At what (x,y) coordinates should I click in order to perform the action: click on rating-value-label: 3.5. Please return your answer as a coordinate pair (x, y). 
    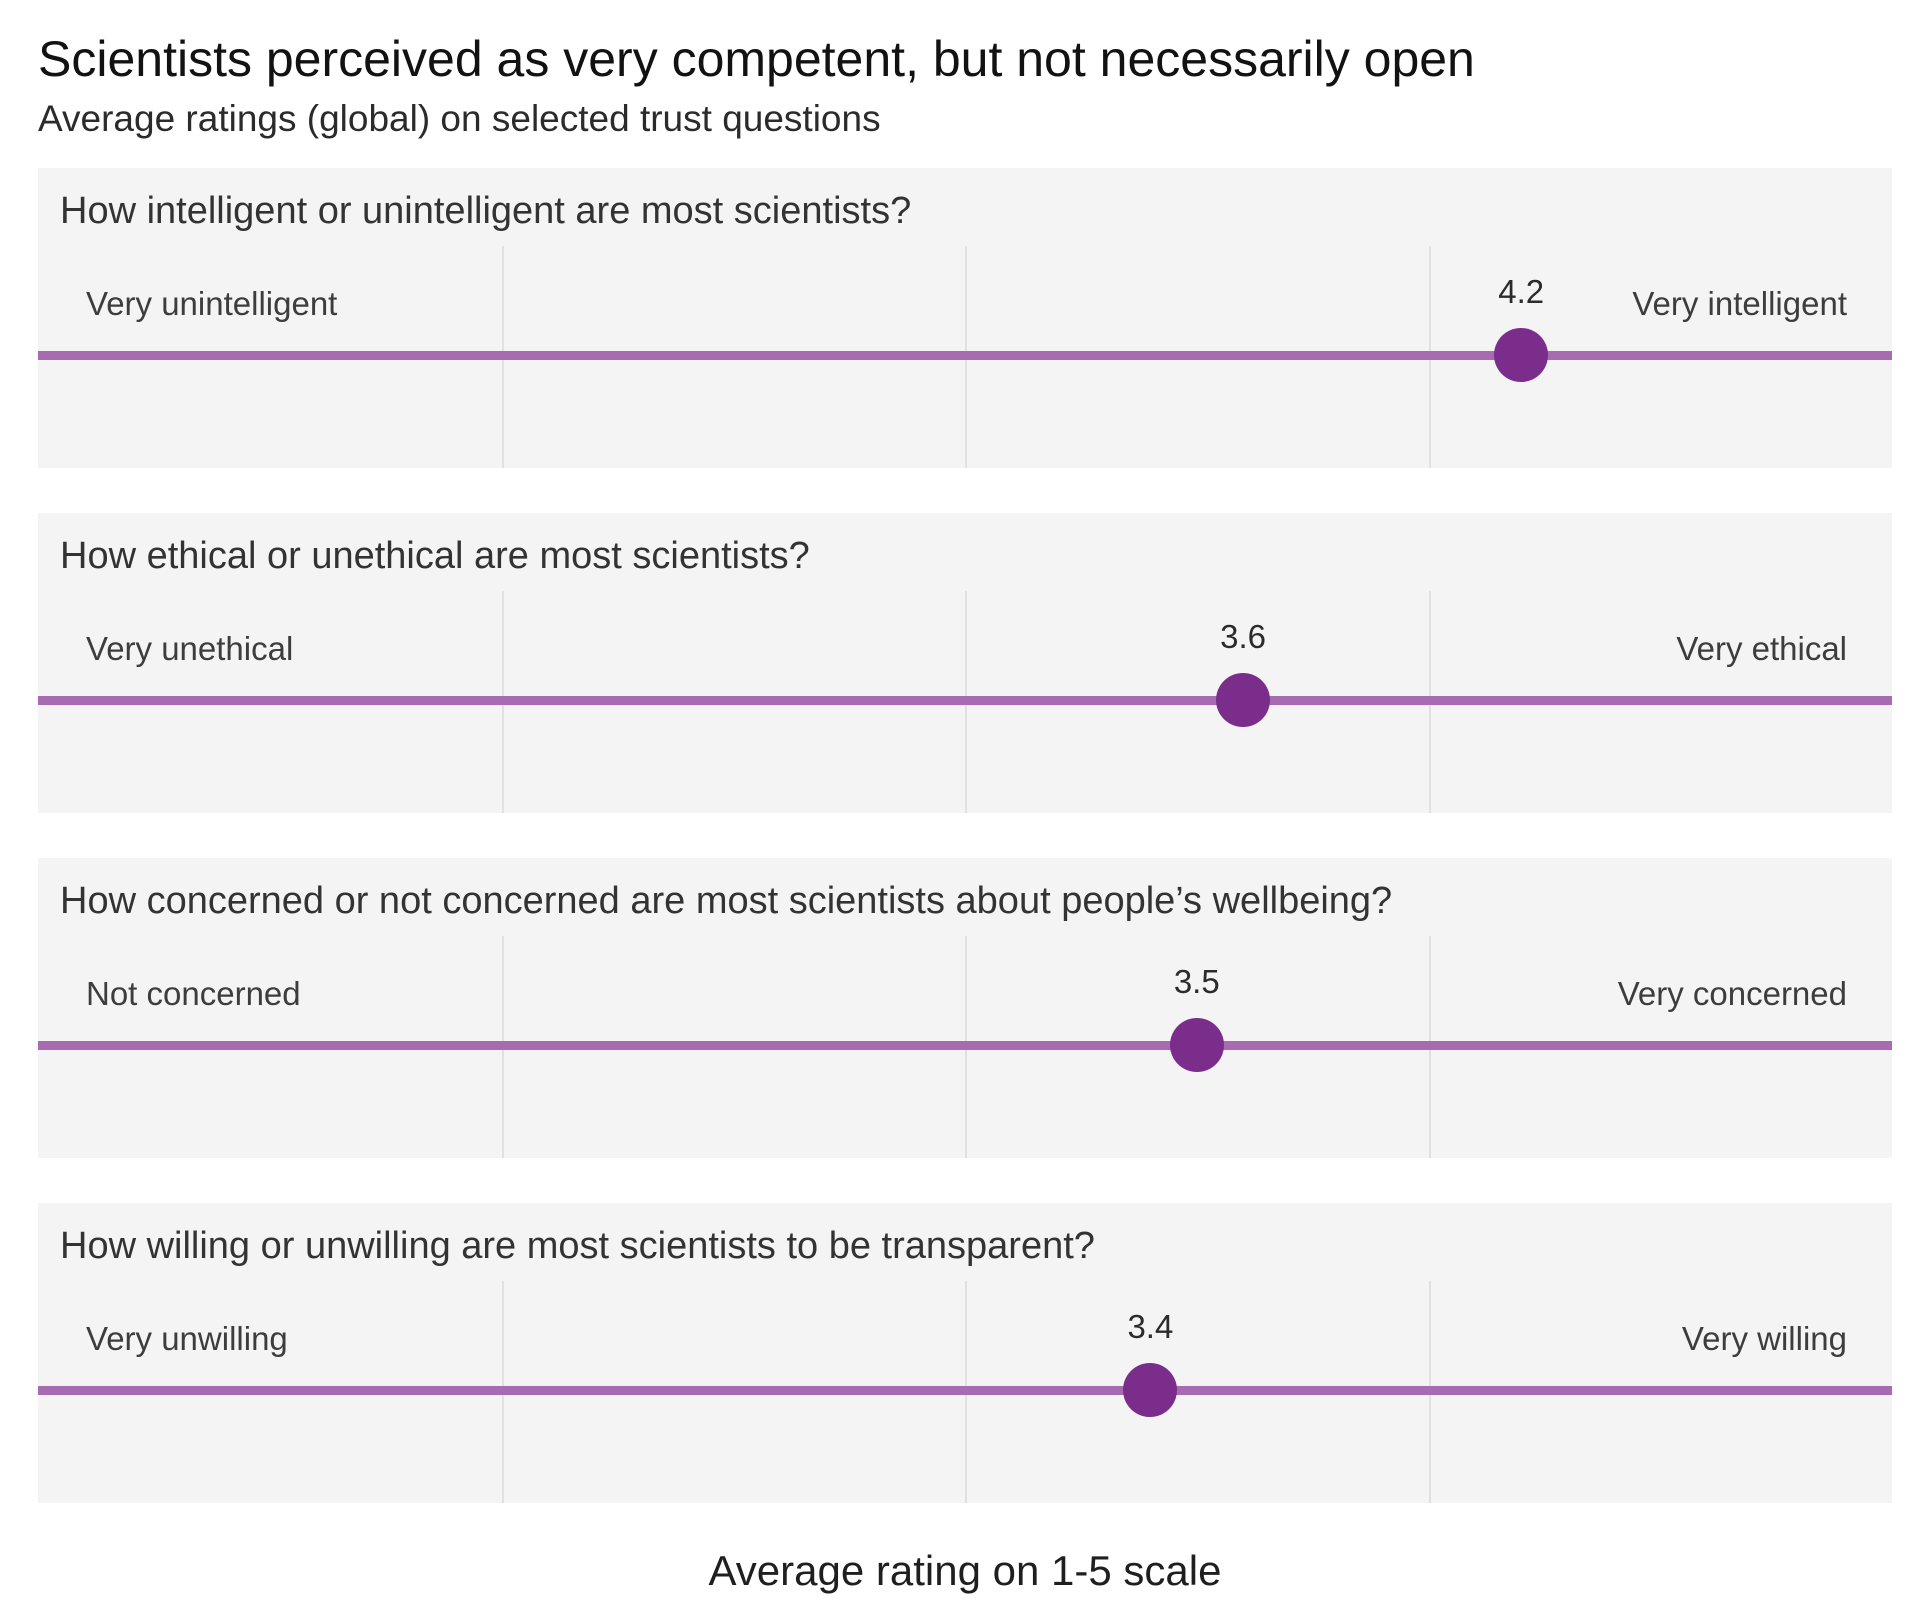
    Looking at the image, I should click on (1196, 981).